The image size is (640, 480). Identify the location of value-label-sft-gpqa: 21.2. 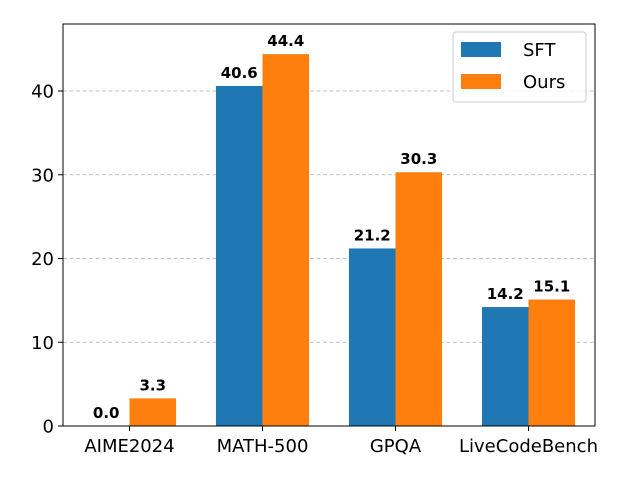
(372, 235).